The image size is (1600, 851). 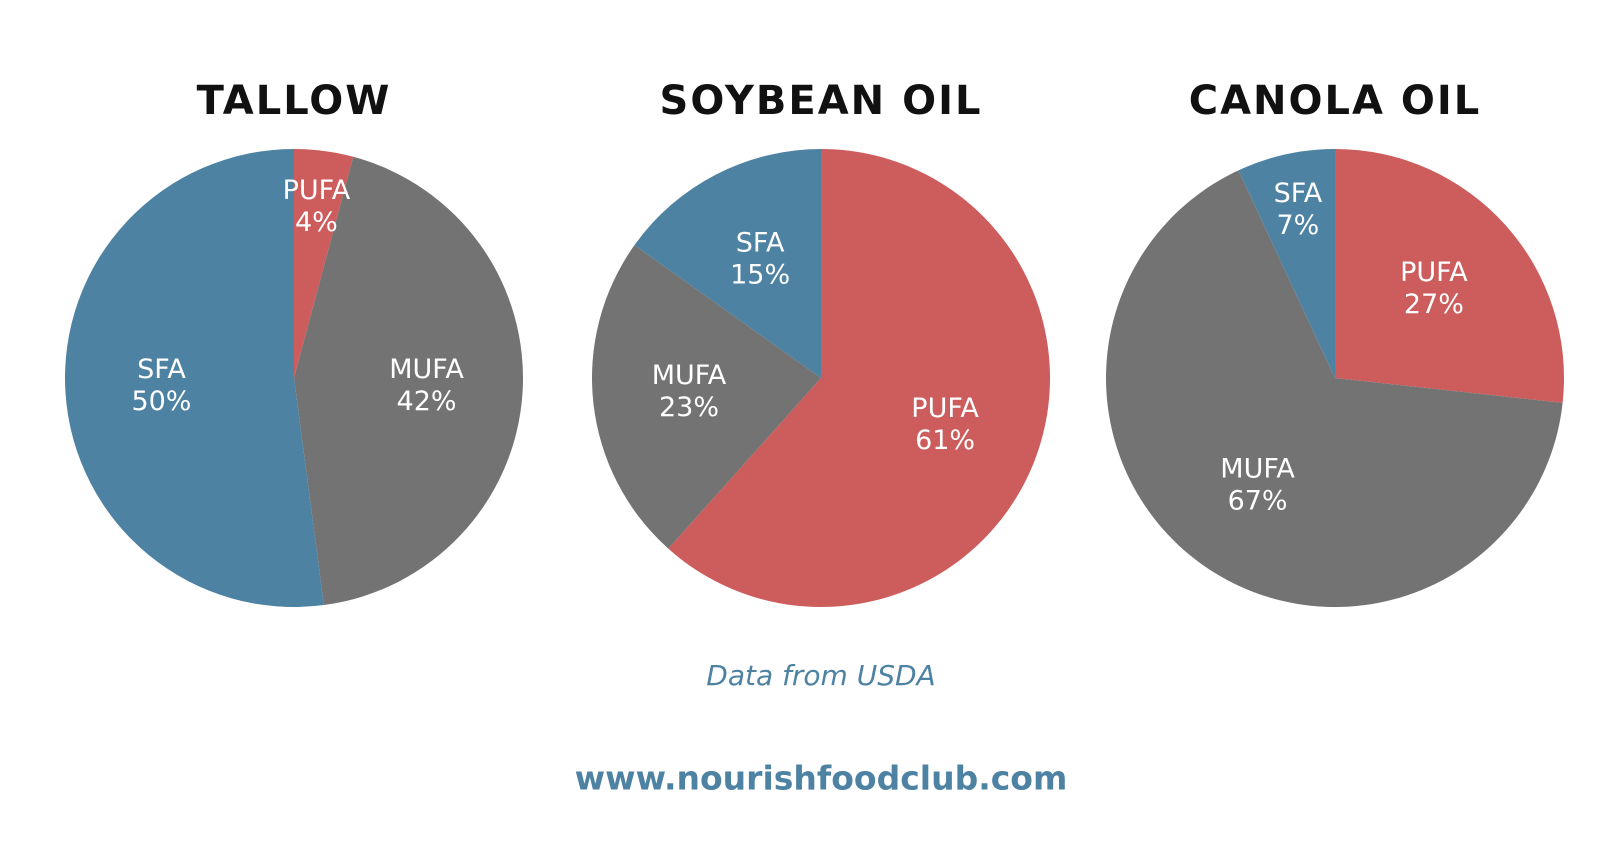 What do you see at coordinates (821, 778) in the screenshot?
I see `website: www.nourishfoodclub.com` at bounding box center [821, 778].